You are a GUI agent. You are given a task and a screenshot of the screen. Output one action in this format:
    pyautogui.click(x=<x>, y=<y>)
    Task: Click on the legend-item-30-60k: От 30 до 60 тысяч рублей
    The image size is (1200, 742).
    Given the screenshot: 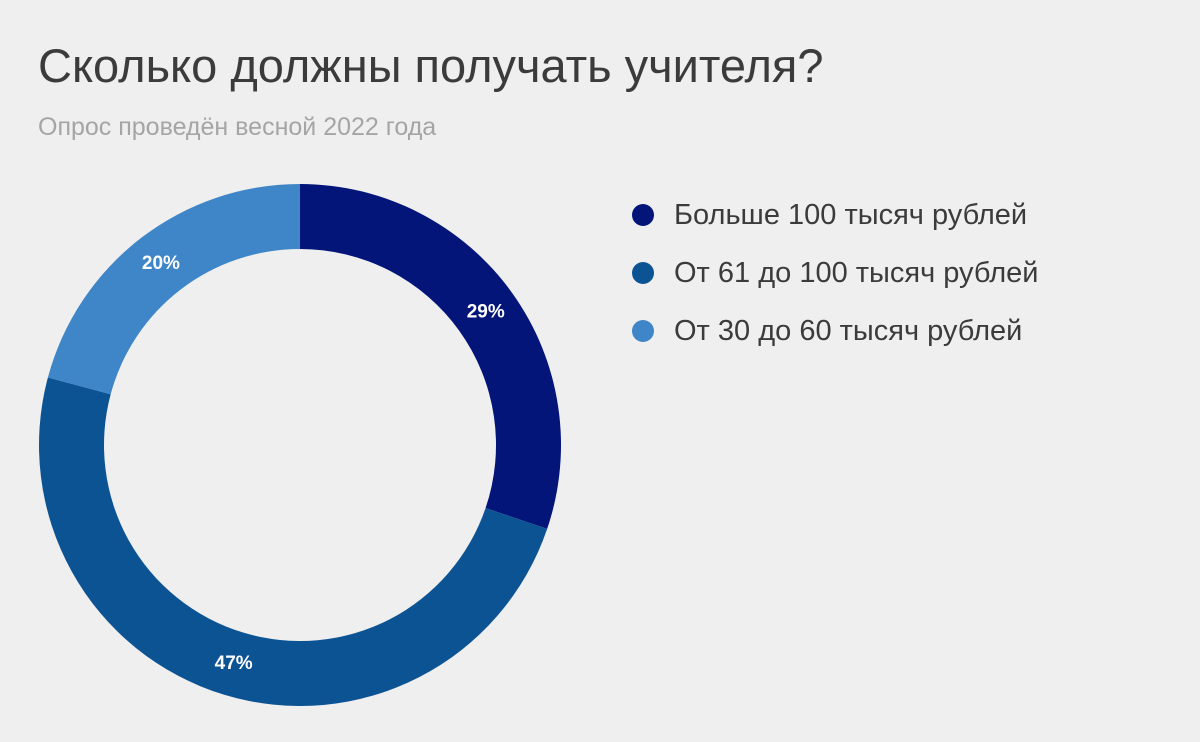 What is the action you would take?
    pyautogui.click(x=835, y=331)
    